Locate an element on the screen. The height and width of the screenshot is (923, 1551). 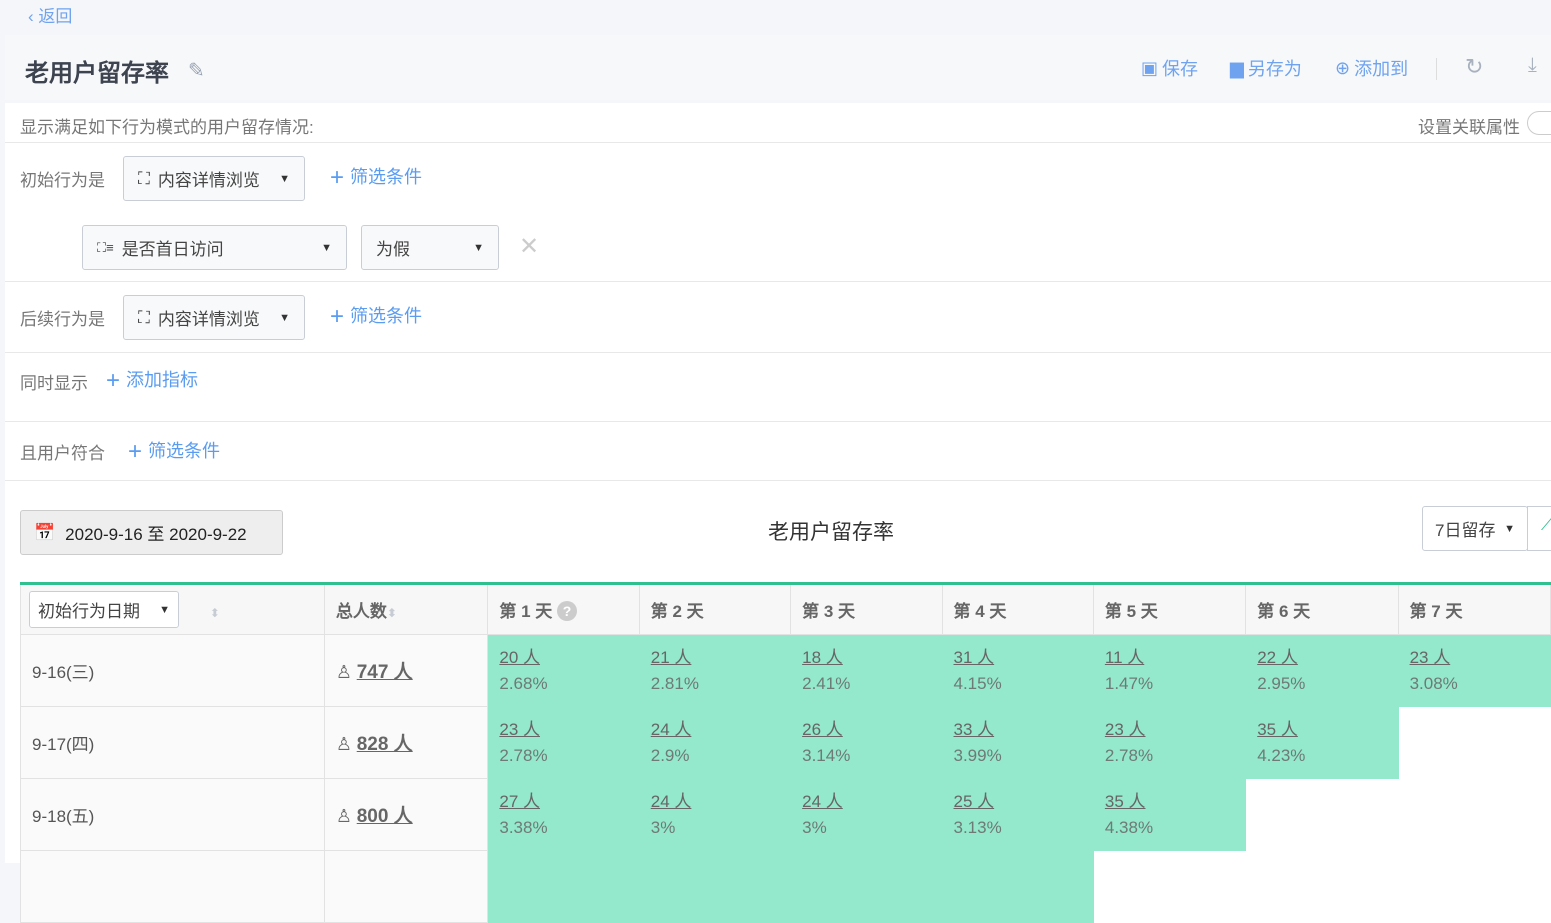
relation-toggle is located at coordinates (1539, 123).